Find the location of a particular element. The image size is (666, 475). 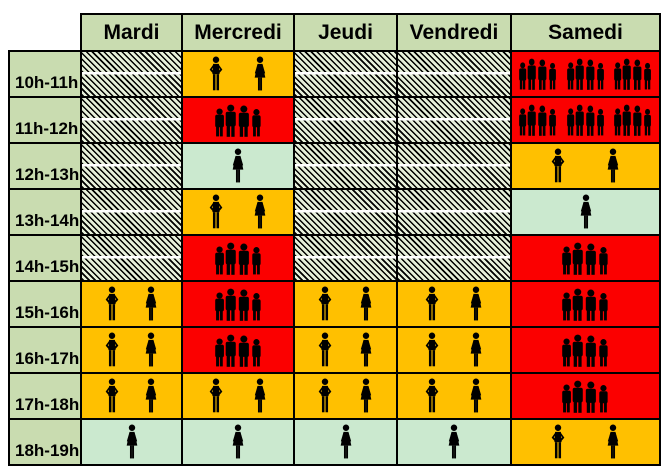

row-label-15h-16h: 15h-16h is located at coordinates (45, 304).